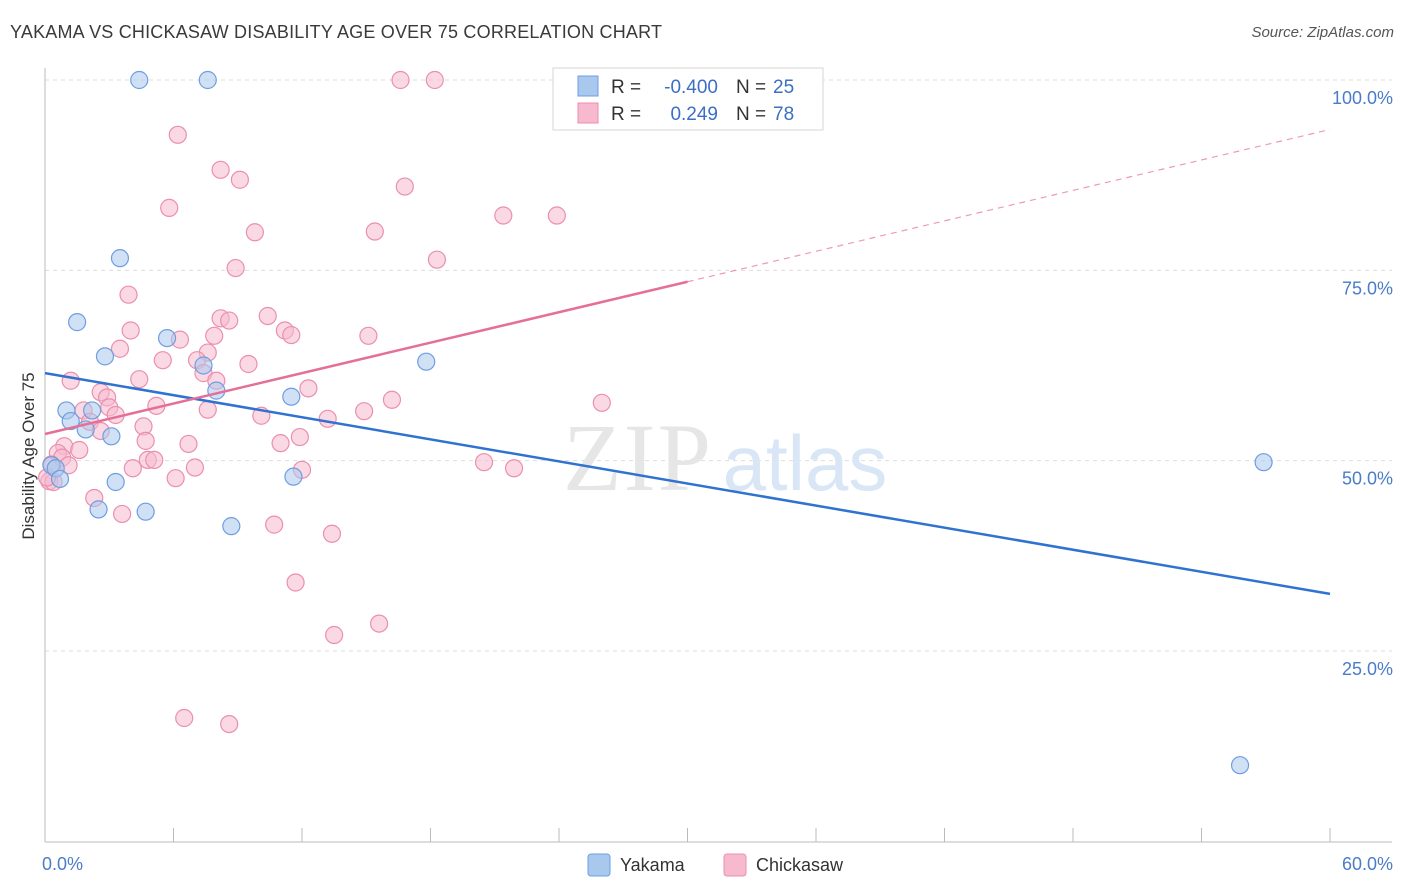  Describe the element at coordinates (800, 865) in the screenshot. I see `bottom-legend-label-chickasaw: Chickasaw` at that location.